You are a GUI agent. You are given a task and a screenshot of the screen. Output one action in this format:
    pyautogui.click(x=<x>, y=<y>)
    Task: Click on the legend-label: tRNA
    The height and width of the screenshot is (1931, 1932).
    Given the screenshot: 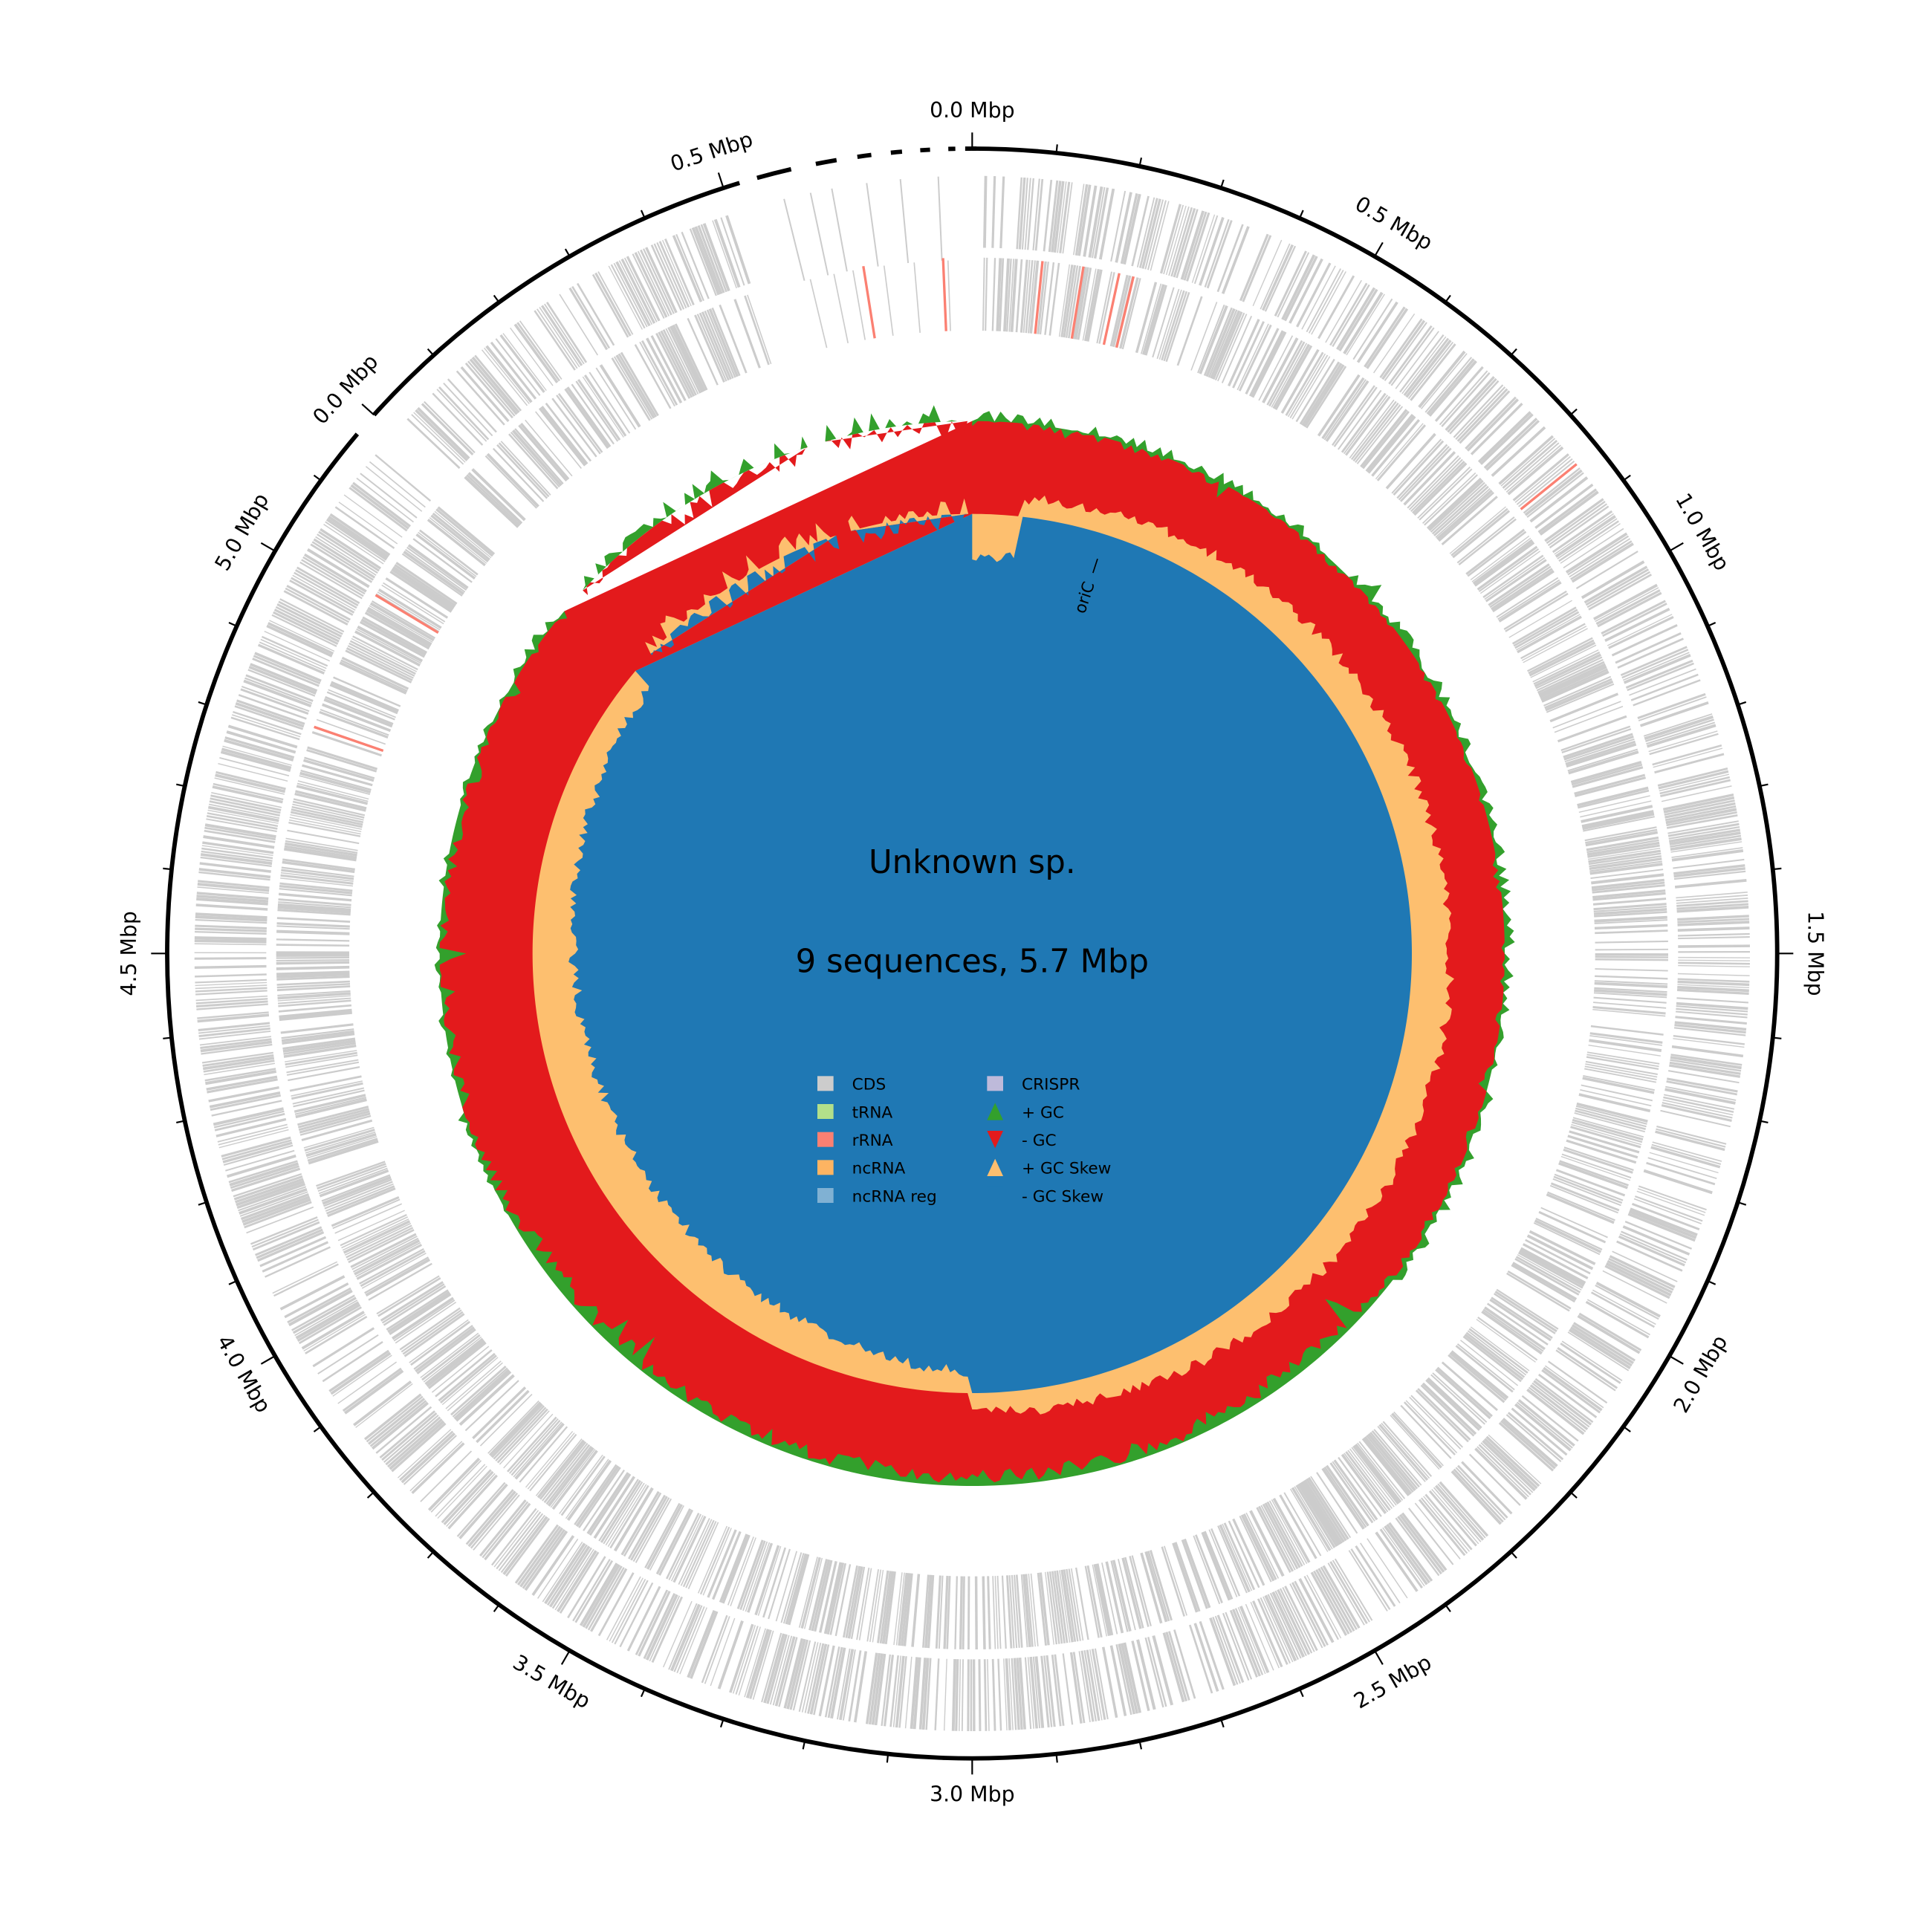 What is the action you would take?
    pyautogui.click(x=872, y=1112)
    